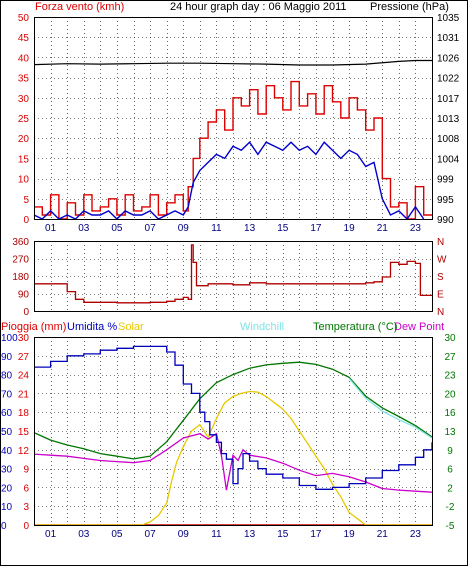 The width and height of the screenshot is (468, 566). Describe the element at coordinates (24, 119) in the screenshot. I see `wind-axis-tick: 25` at that location.